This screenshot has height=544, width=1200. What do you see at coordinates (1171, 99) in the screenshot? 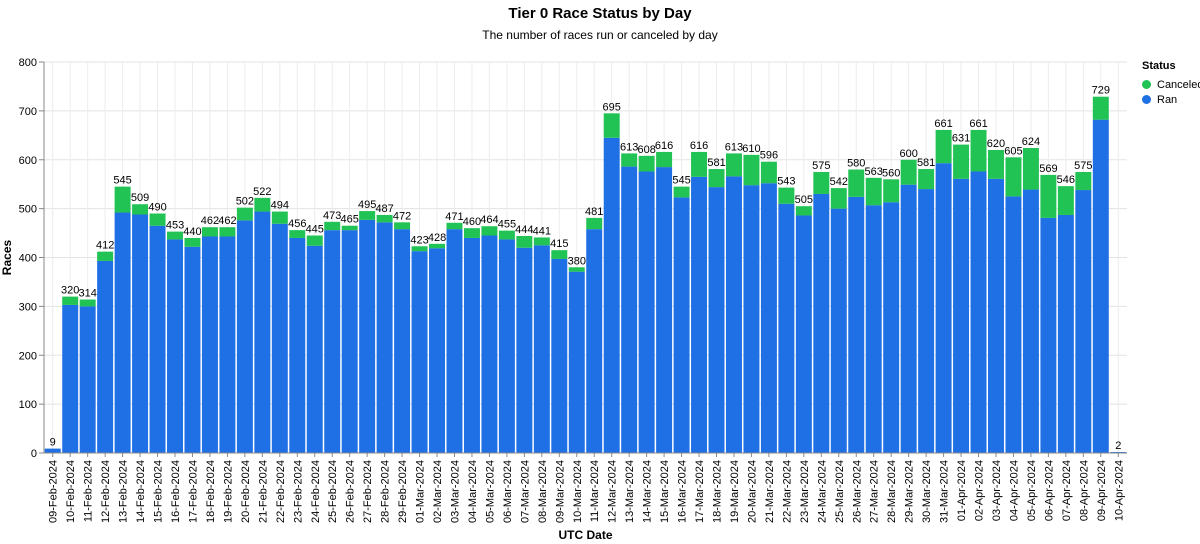
I see `legend-item-ran: Ran` at bounding box center [1171, 99].